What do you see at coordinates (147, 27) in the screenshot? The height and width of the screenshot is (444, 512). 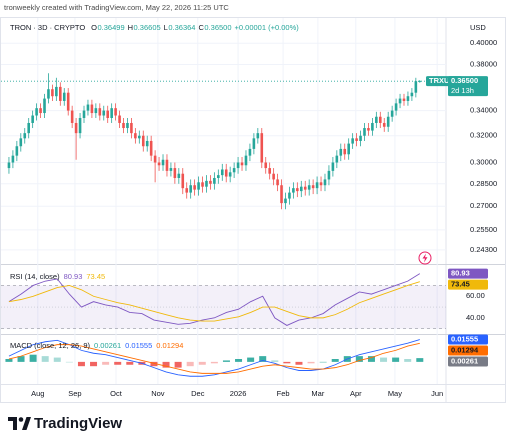 I see `ohlc-value: 0.36605` at bounding box center [147, 27].